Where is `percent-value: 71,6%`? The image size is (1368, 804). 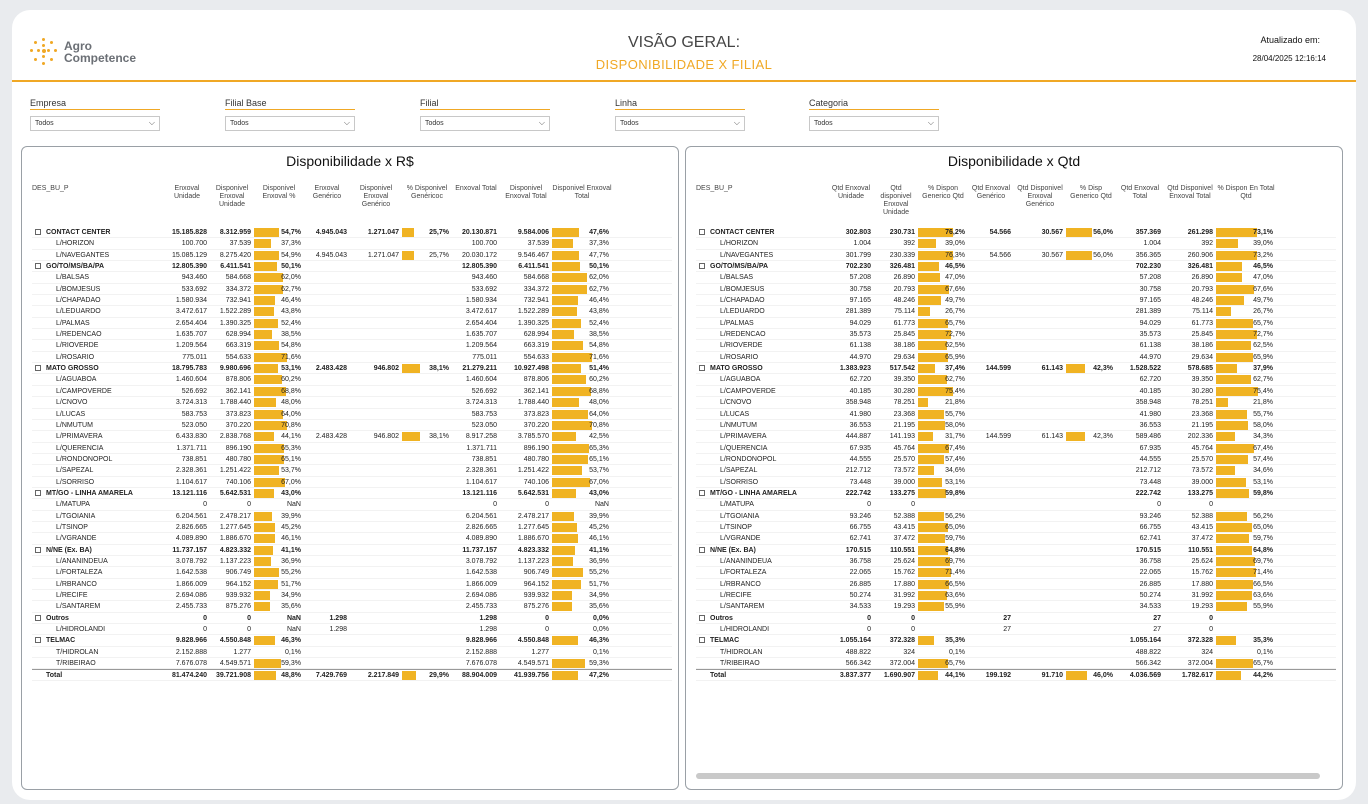 percent-value: 71,6% is located at coordinates (291, 357).